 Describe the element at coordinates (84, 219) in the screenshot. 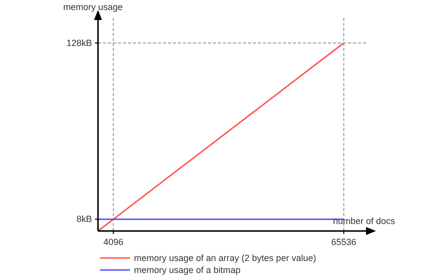

I see `y-tick-label: 8kB` at that location.